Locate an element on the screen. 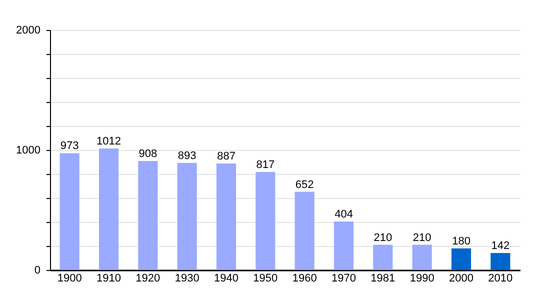 This screenshot has width=550, height=300. data-label: 652 is located at coordinates (304, 184).